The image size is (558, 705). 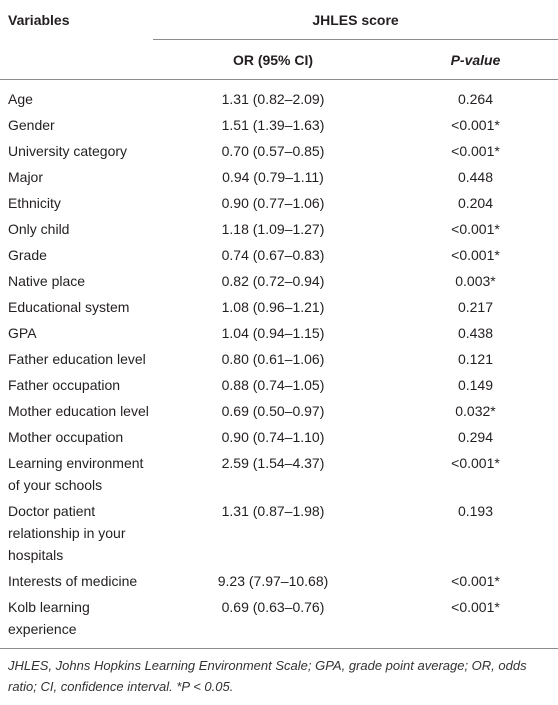 I want to click on table-row: Grade 0.74 (0.67–0.83) <0.001*, so click(x=279, y=255).